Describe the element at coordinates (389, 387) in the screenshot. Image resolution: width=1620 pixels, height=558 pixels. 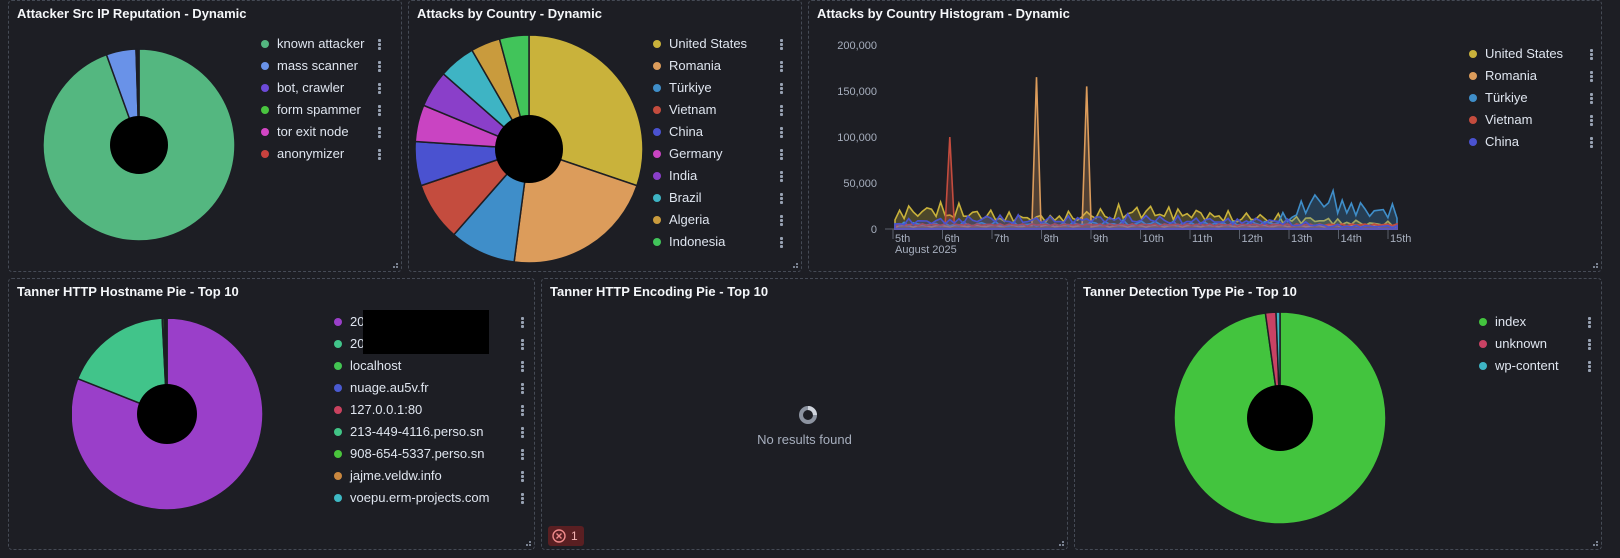
I see `legend-label: nuage.au5v.fr` at that location.